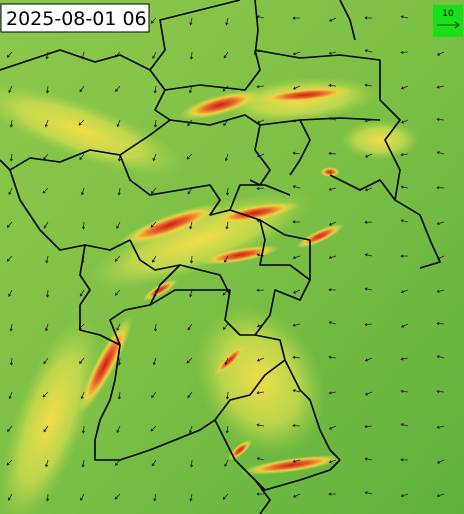 This screenshot has height=514, width=464. Describe the element at coordinates (448, 14) in the screenshot. I see `legend-label: 10` at that location.